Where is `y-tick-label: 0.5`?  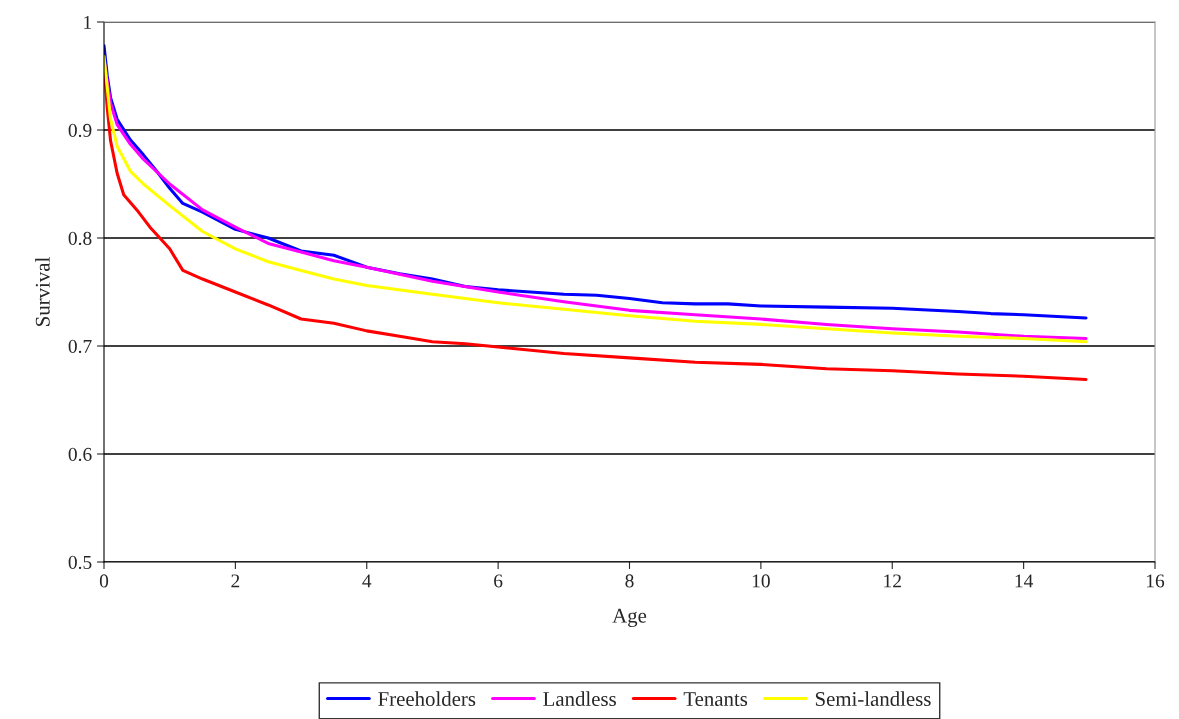 y-tick-label: 0.5 is located at coordinates (80, 562).